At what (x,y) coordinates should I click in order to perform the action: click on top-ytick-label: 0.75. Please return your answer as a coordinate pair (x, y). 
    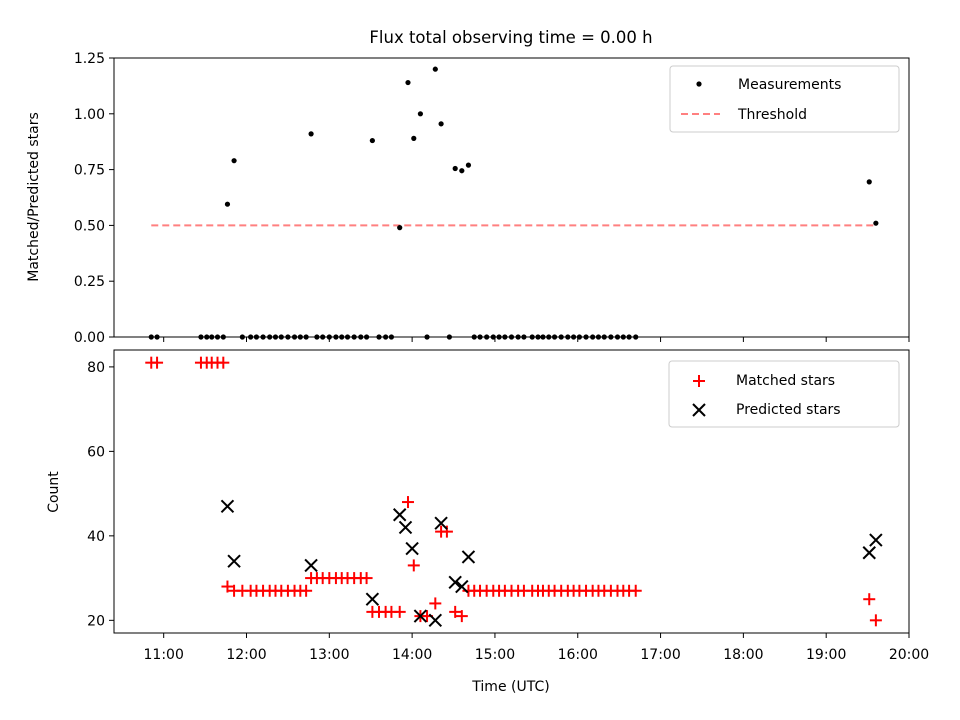
    Looking at the image, I should click on (89, 171).